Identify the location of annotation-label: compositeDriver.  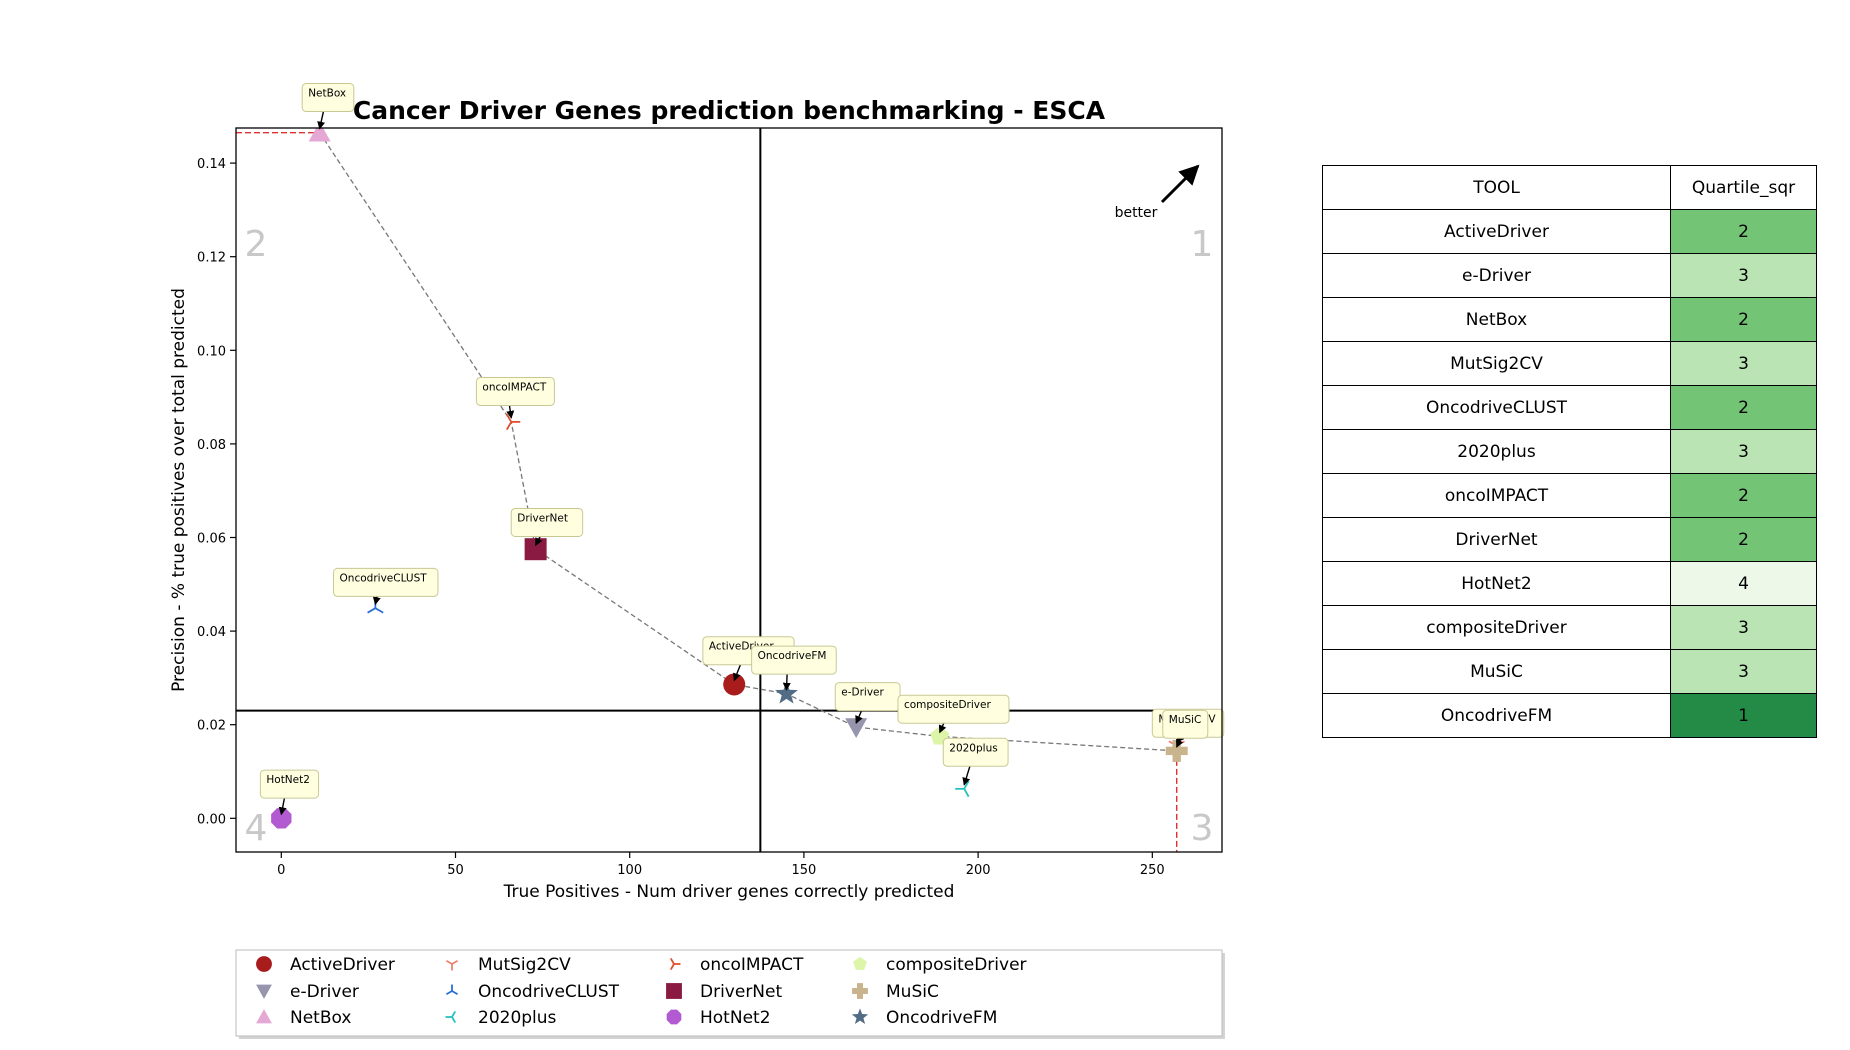
(947, 705).